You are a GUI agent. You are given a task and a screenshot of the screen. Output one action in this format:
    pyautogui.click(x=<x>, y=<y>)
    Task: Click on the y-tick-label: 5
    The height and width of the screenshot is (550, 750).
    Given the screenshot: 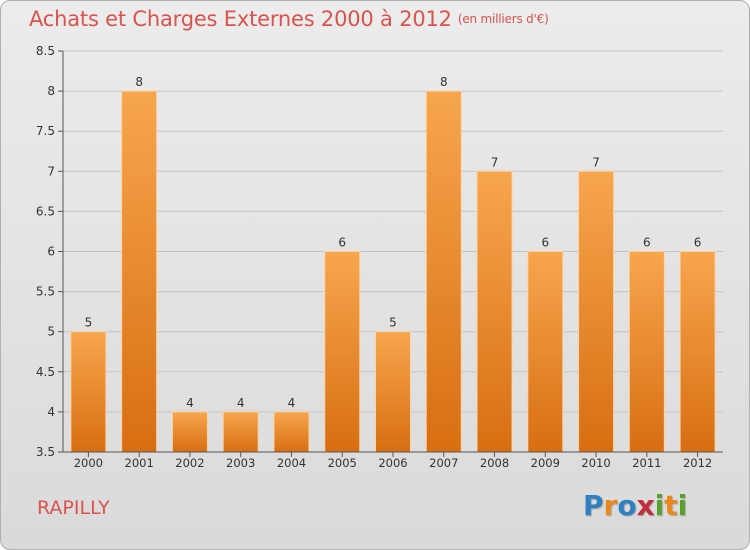 What is the action you would take?
    pyautogui.click(x=51, y=332)
    